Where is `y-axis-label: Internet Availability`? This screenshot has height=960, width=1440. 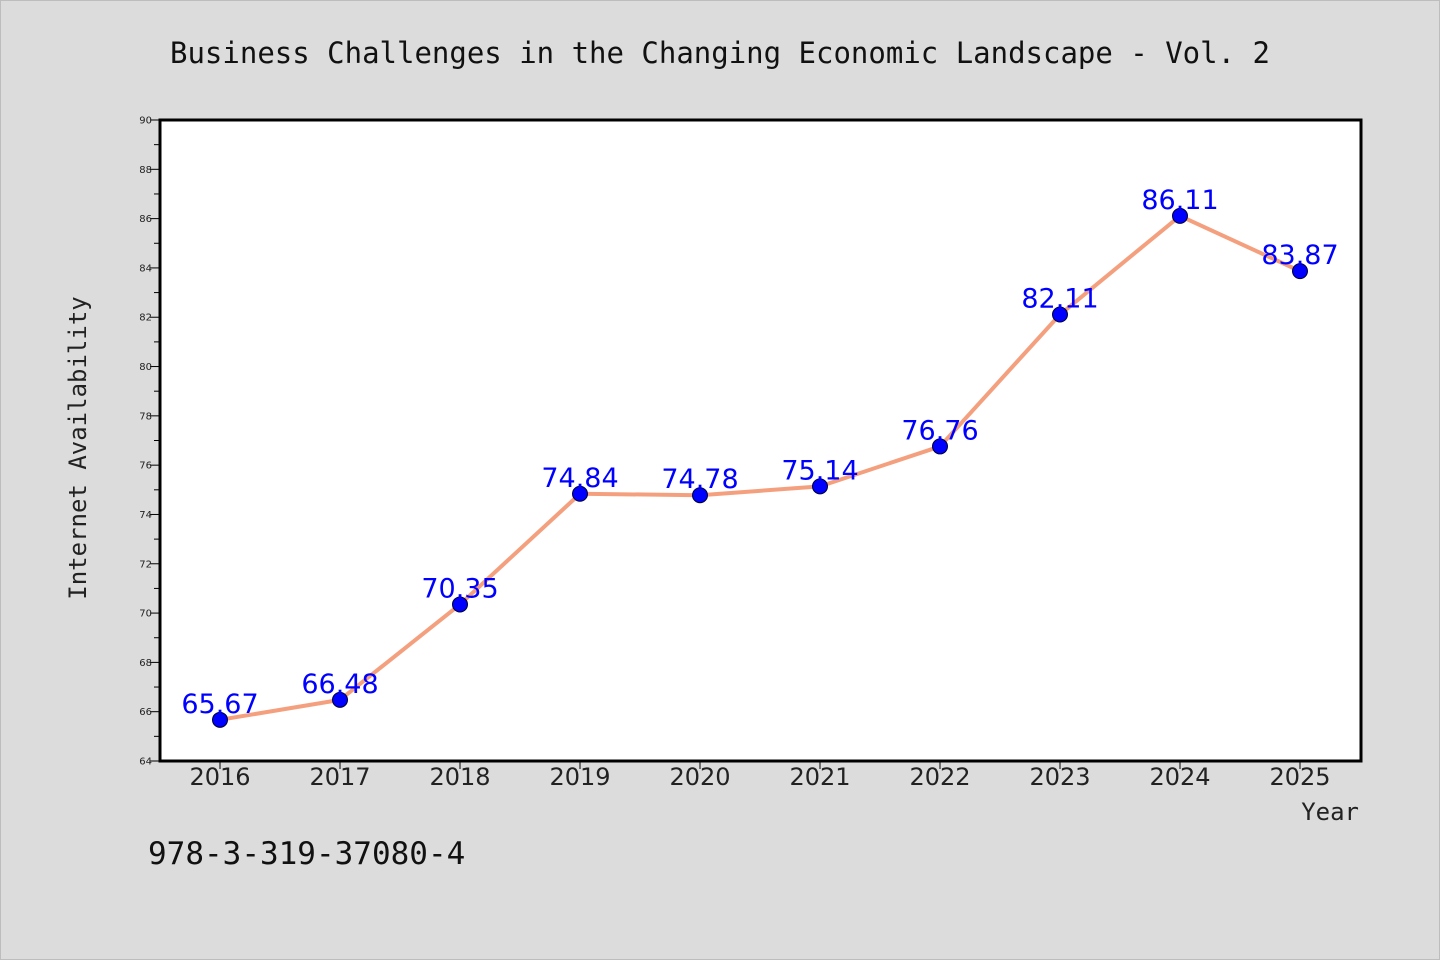
y-axis-label: Internet Availability is located at coordinates (78, 447).